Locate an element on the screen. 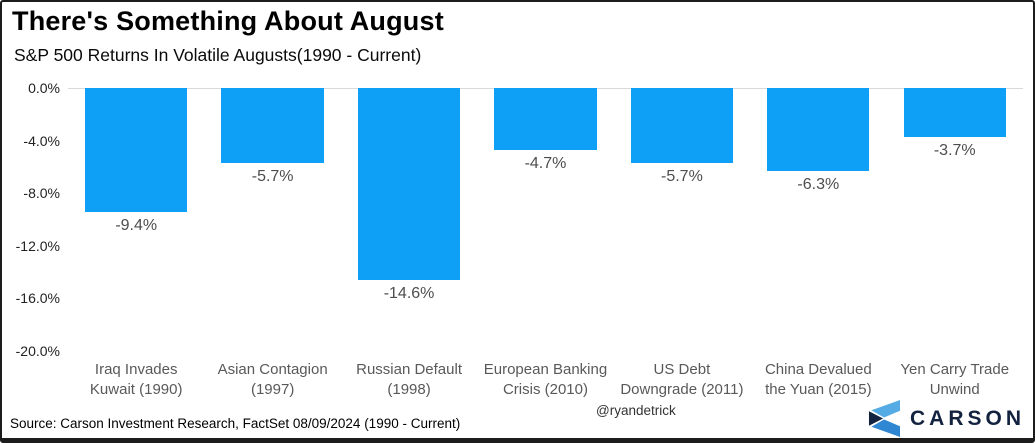 The width and height of the screenshot is (1035, 443). category-label: Asian Contagion (1997) is located at coordinates (272, 379).